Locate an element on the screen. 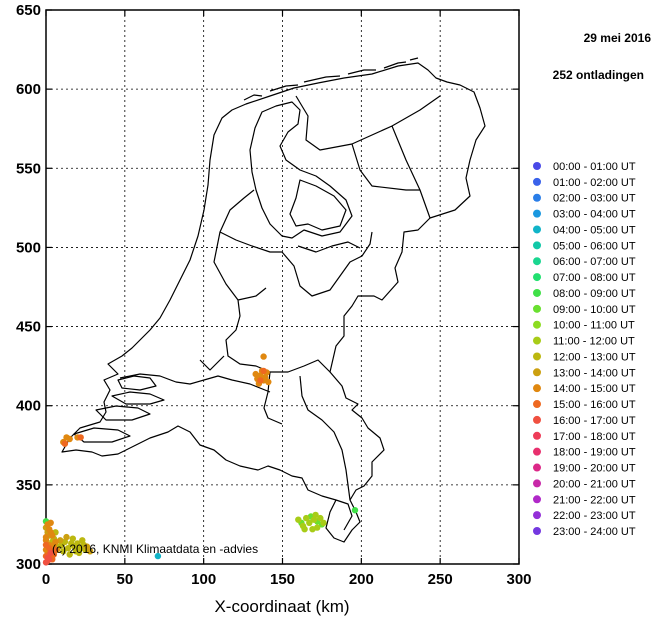  legend-label-5: 05:00 - 06:00 UT is located at coordinates (594, 246).